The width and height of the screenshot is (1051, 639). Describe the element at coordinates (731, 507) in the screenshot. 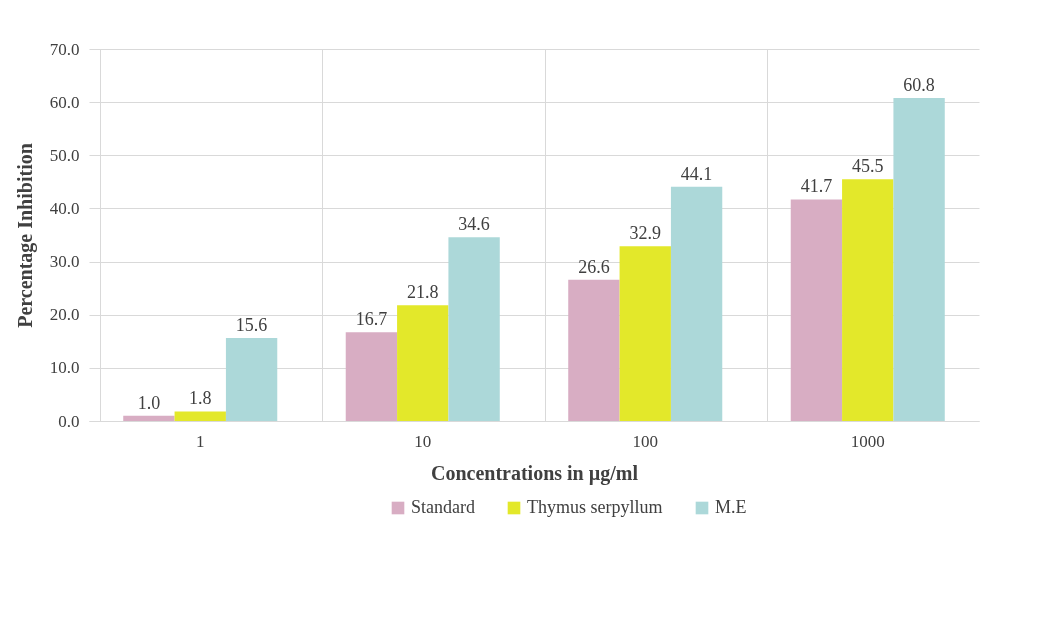

I see `legend-label: M.E` at that location.